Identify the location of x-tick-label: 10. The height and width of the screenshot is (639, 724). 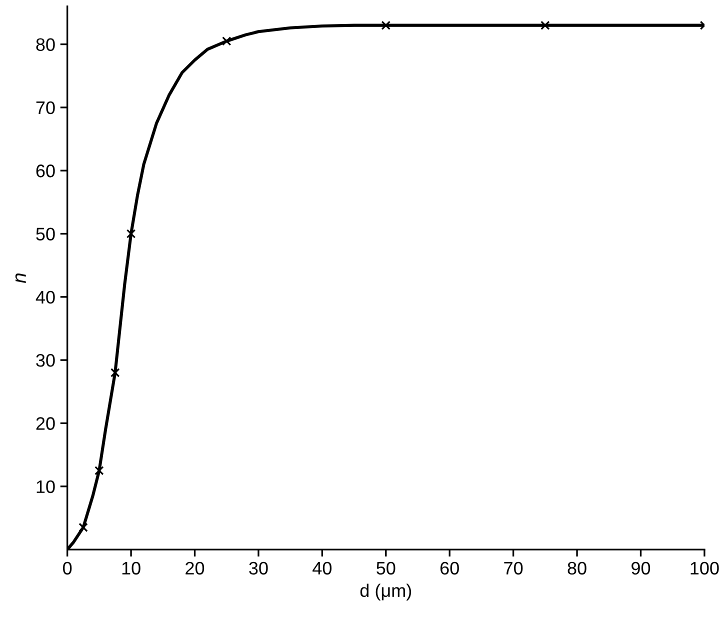
(131, 568).